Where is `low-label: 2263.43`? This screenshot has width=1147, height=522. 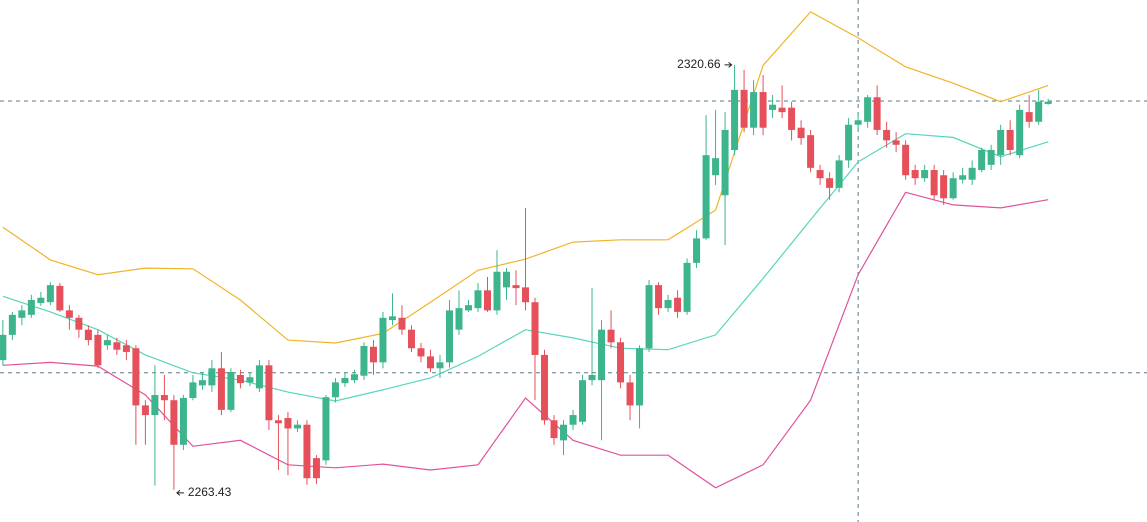 low-label: 2263.43 is located at coordinates (210, 492).